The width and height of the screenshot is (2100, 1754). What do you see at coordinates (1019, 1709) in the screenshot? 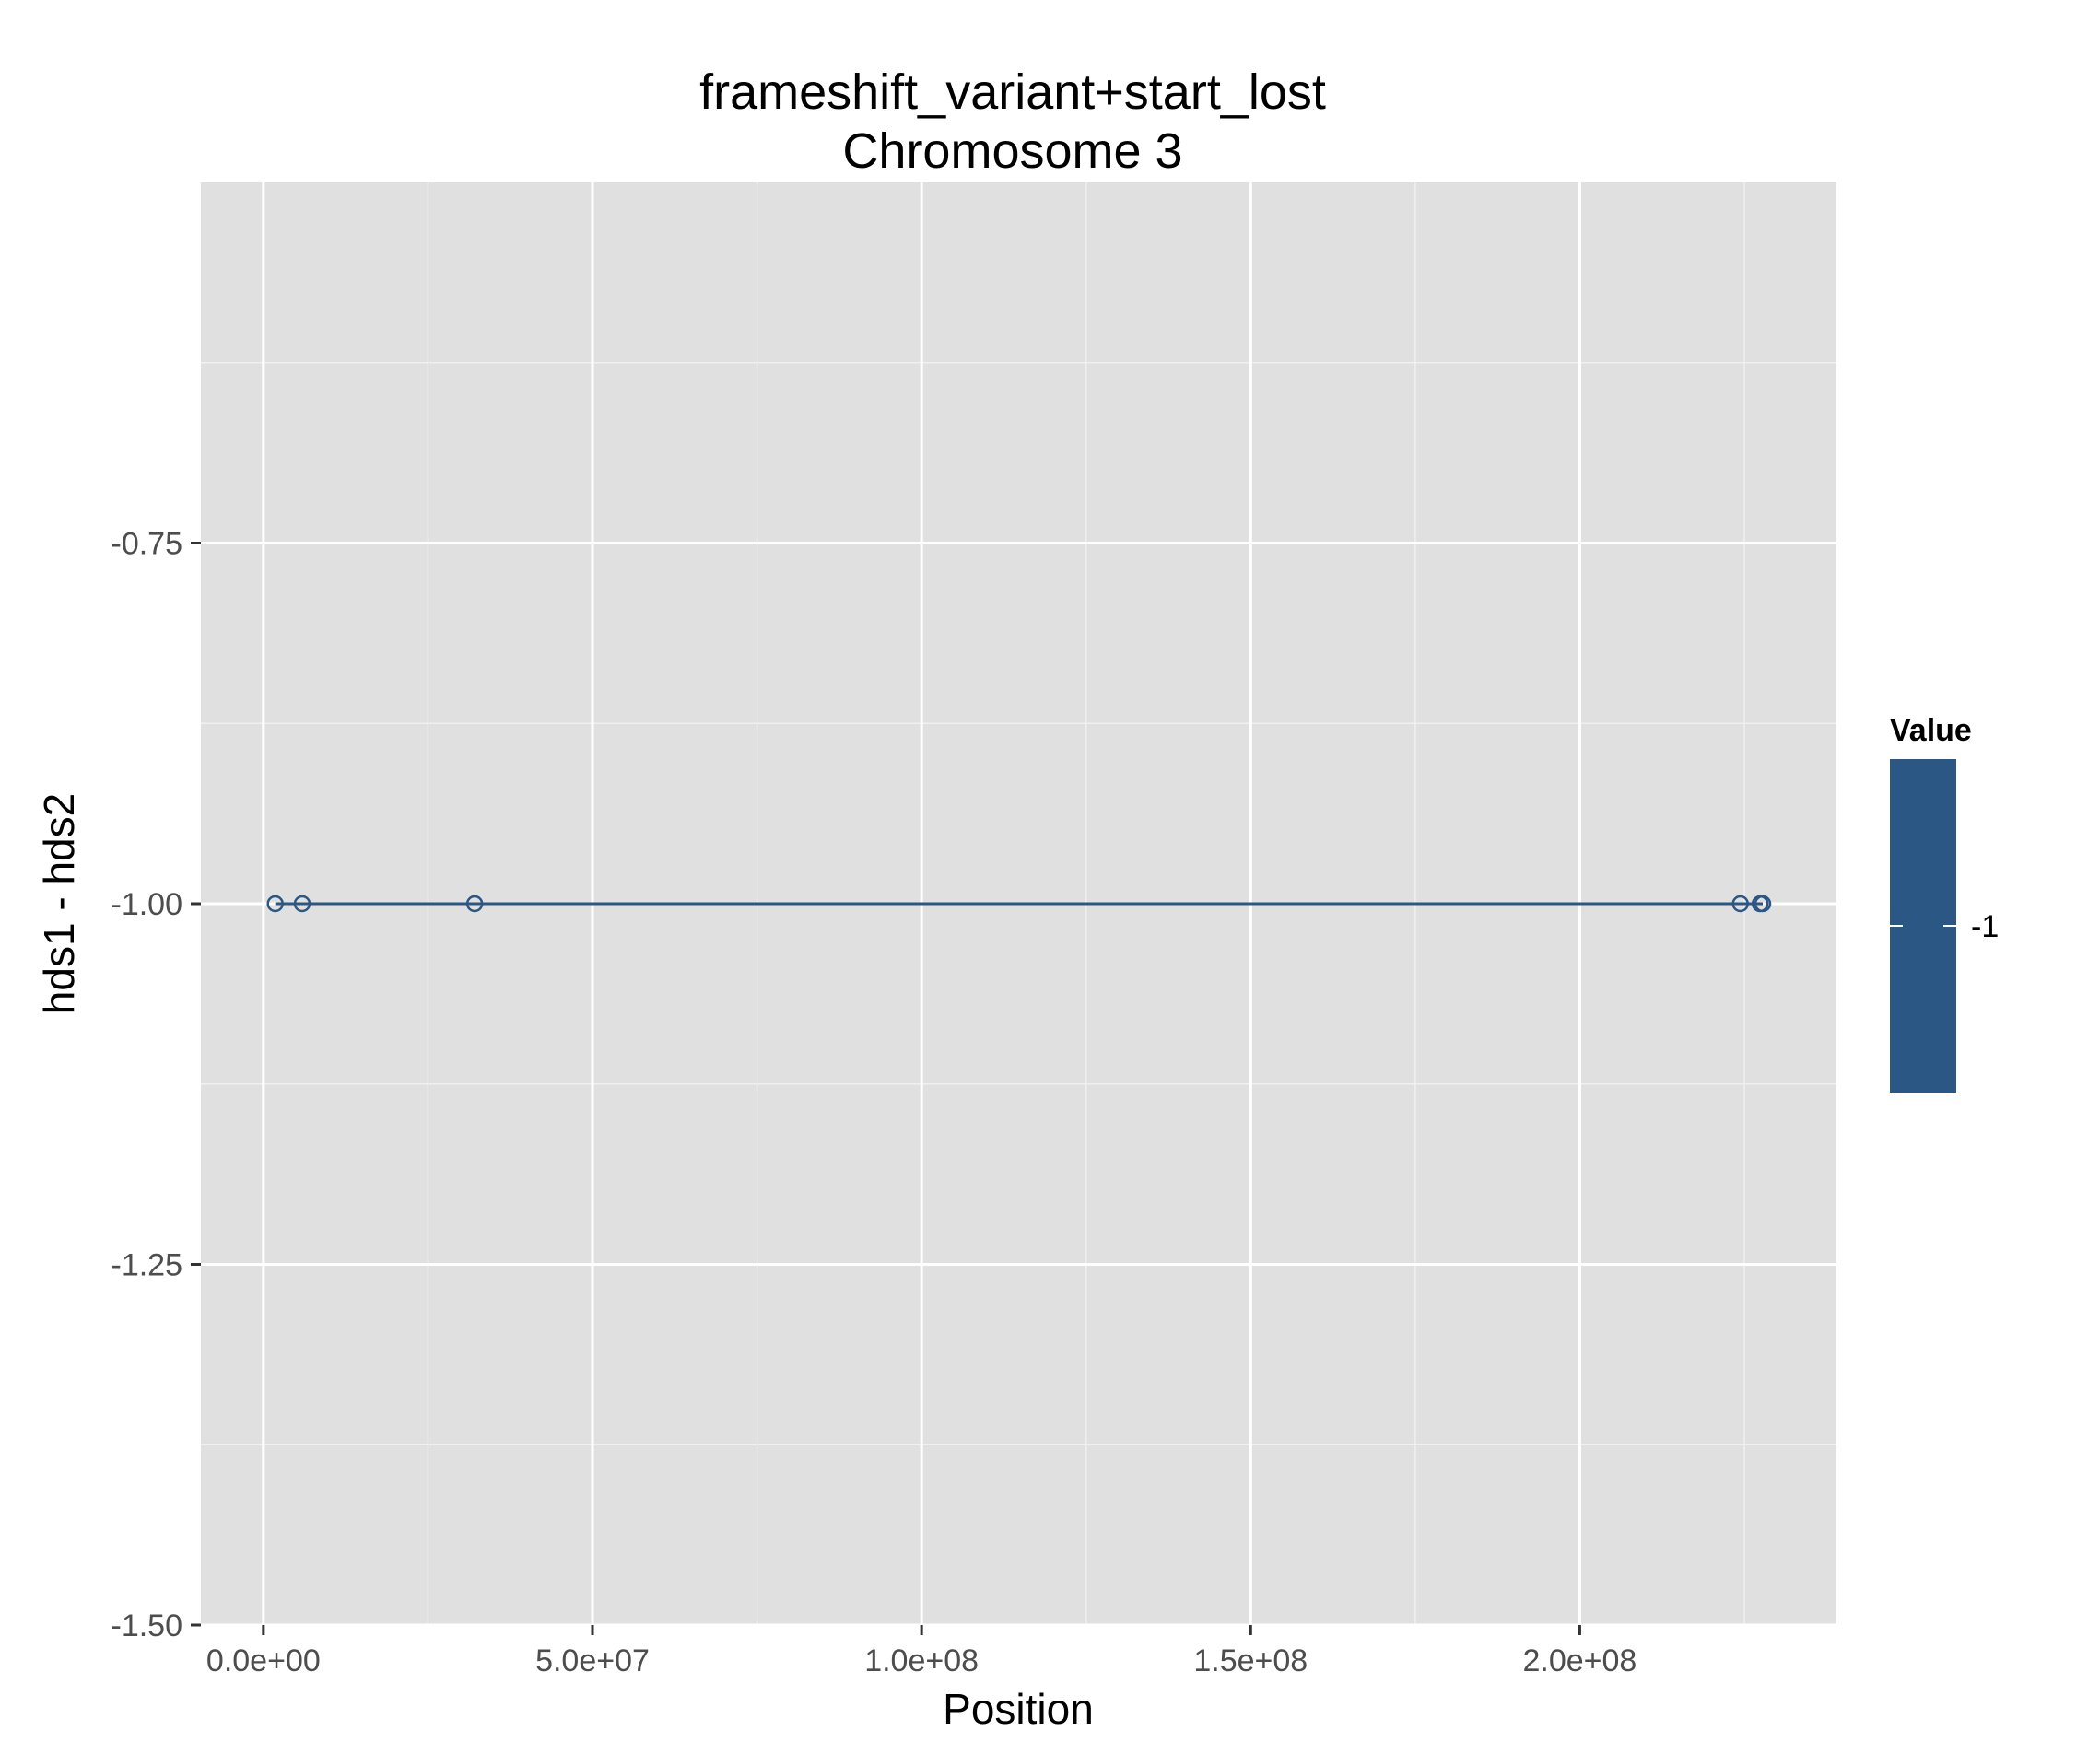
I see `x-axis-title: Position` at bounding box center [1019, 1709].